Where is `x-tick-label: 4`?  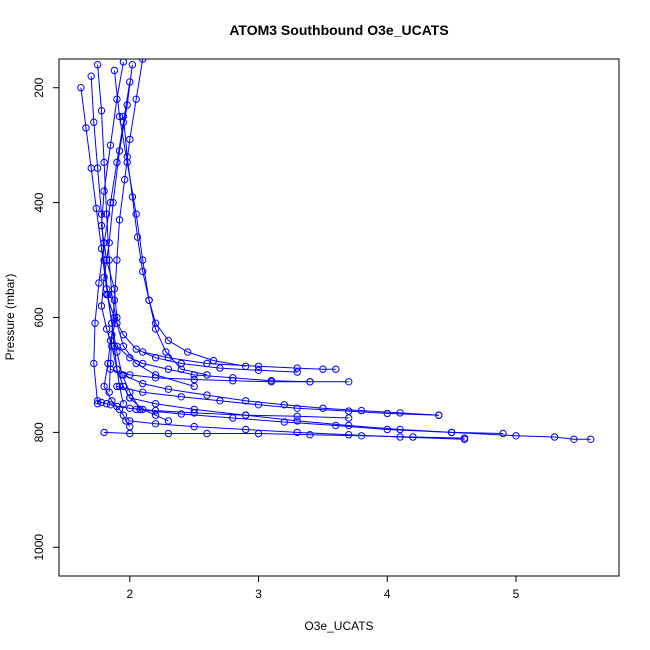
x-tick-label: 4 is located at coordinates (387, 594).